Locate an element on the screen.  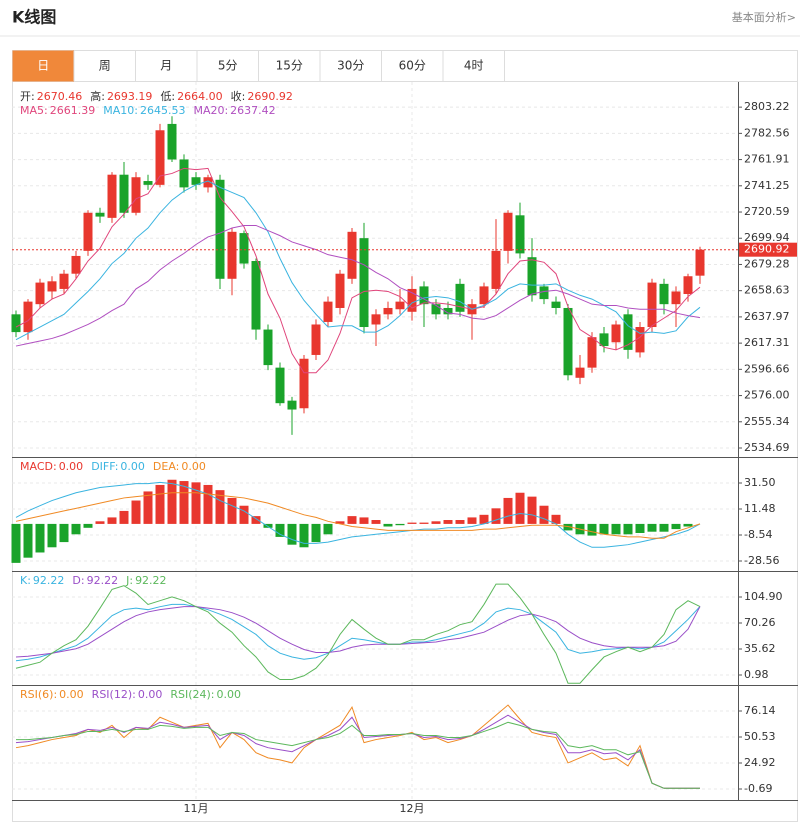
tab: 4时 is located at coordinates (474, 66).